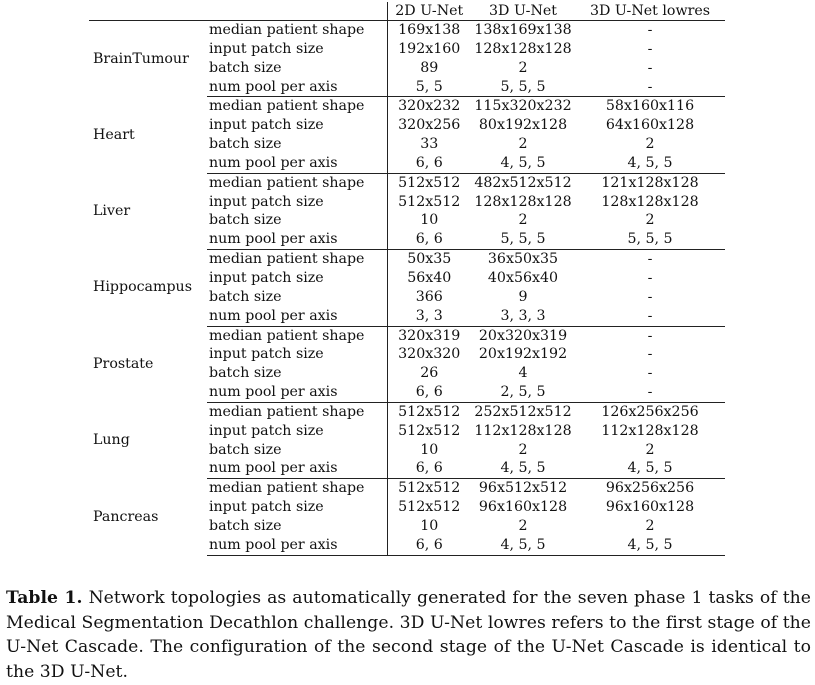 This screenshot has height=685, width=815. What do you see at coordinates (650, 507) in the screenshot?
I see `value-3d-unet-lowres-cell: 96x160x128` at bounding box center [650, 507].